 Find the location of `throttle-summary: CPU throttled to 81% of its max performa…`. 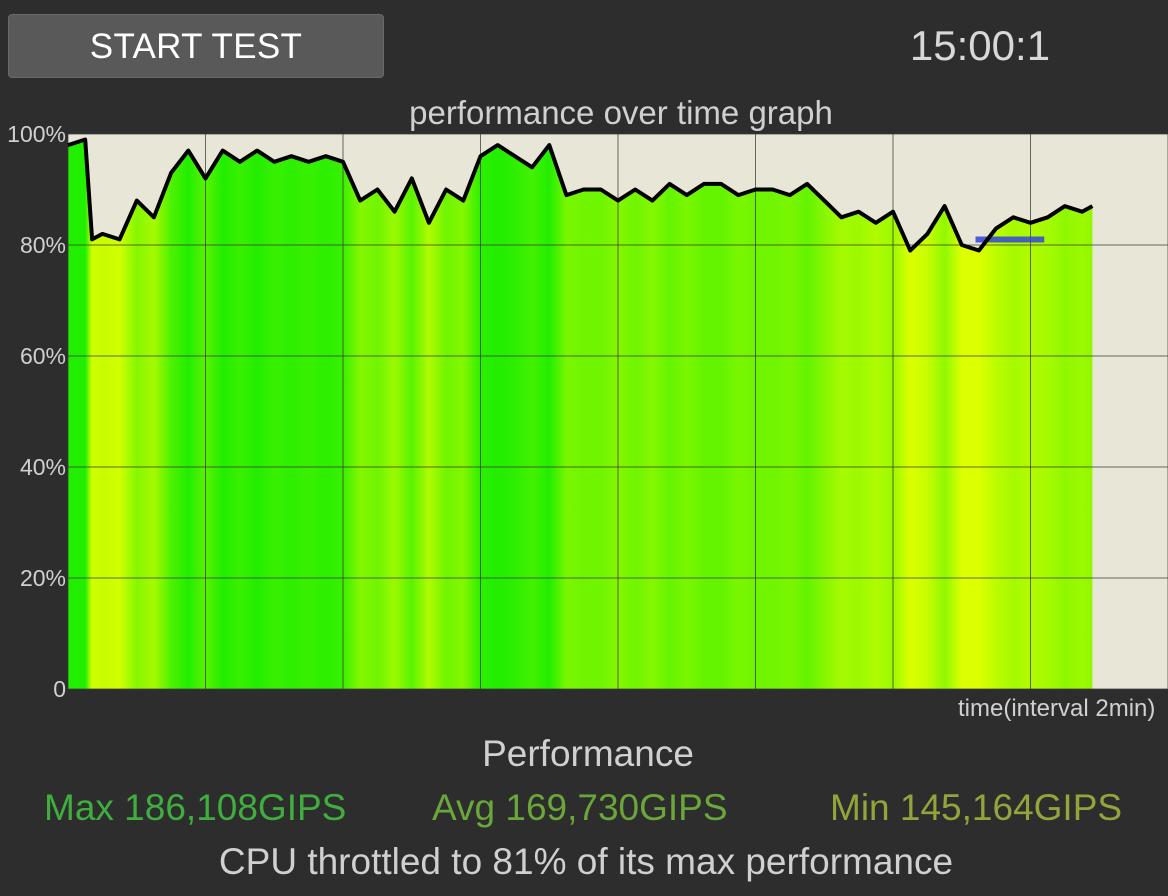

throttle-summary: CPU throttled to 81% of its max performa… is located at coordinates (586, 861).